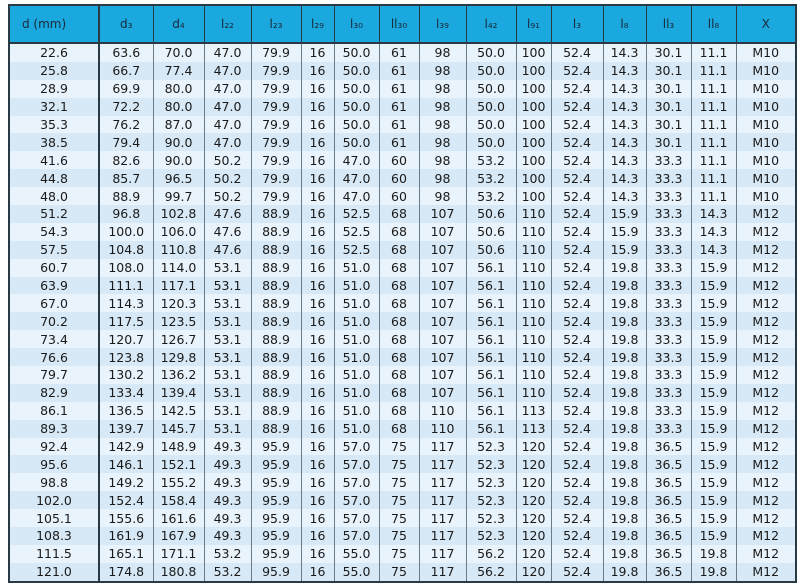 The height and width of the screenshot is (583, 800). I want to click on table-cell: 149.2, so click(126, 482).